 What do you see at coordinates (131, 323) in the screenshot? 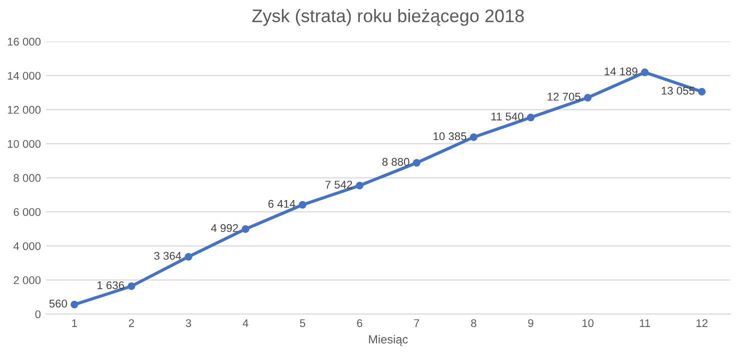
I see `x-tick-label: 2` at bounding box center [131, 323].